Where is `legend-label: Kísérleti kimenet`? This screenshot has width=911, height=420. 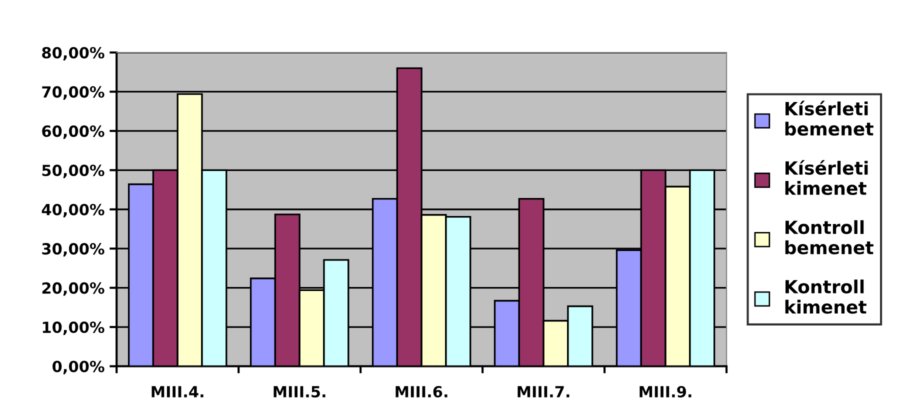
legend-label: Kísérleti kimenet is located at coordinates (826, 178).